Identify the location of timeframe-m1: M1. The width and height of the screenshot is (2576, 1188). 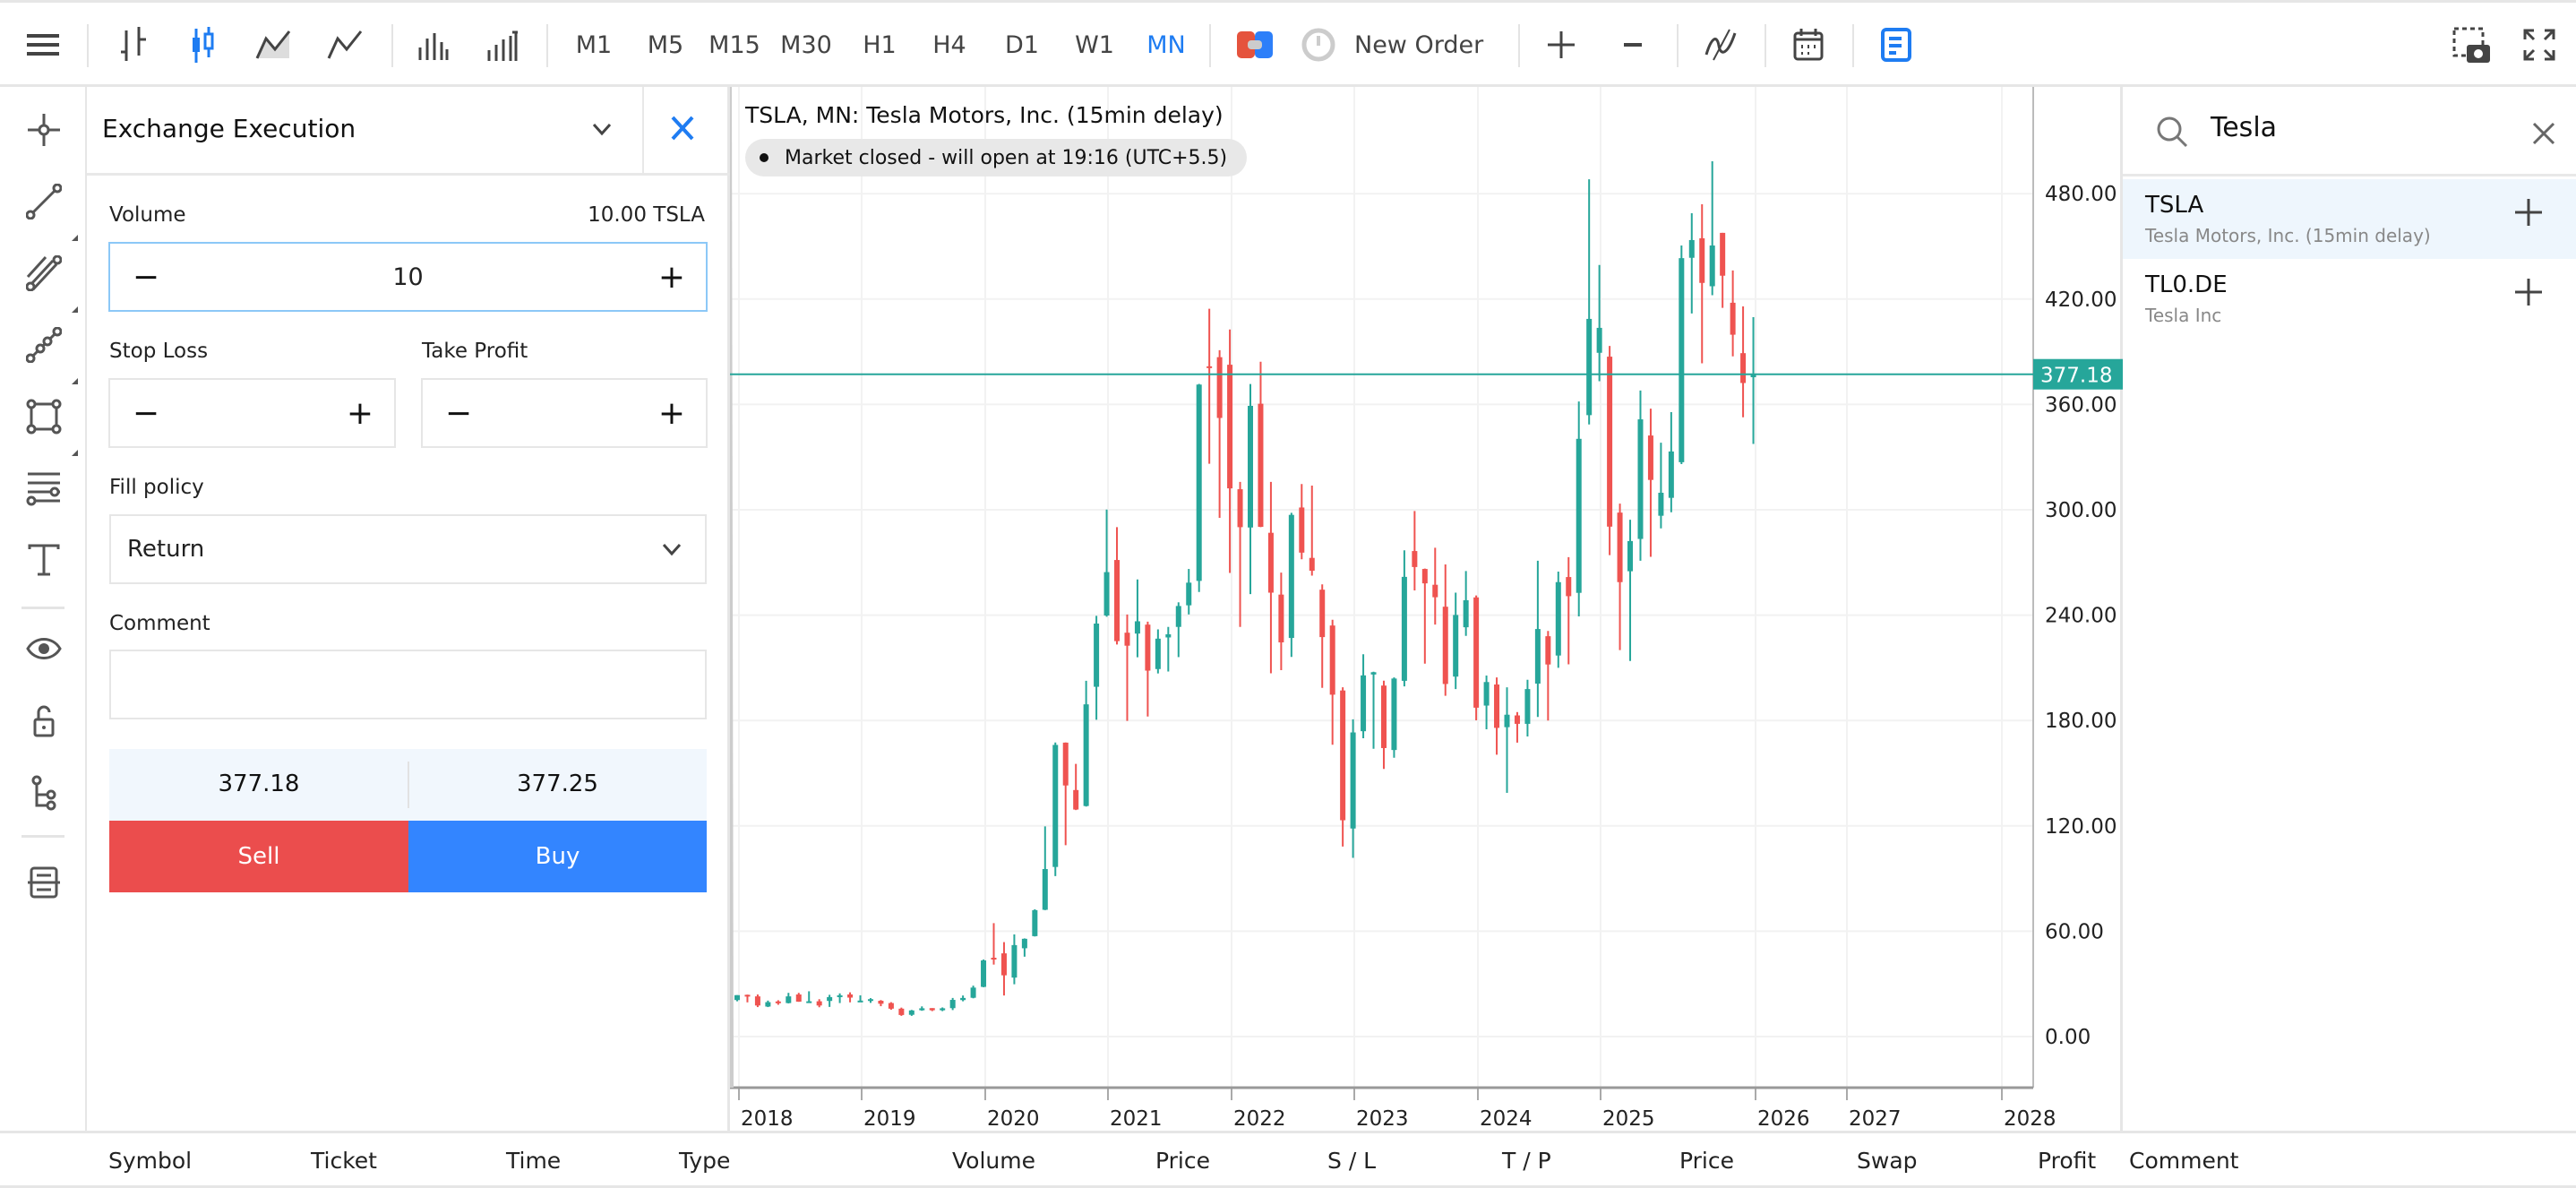
(594, 44).